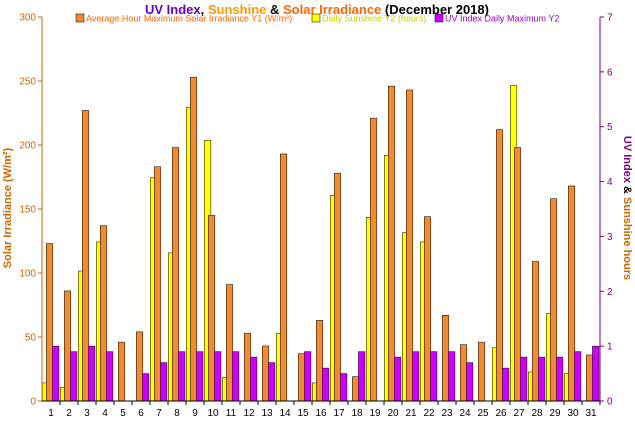 The height and width of the screenshot is (422, 635). What do you see at coordinates (375, 413) in the screenshot?
I see `x-tick-label-19: 19` at bounding box center [375, 413].